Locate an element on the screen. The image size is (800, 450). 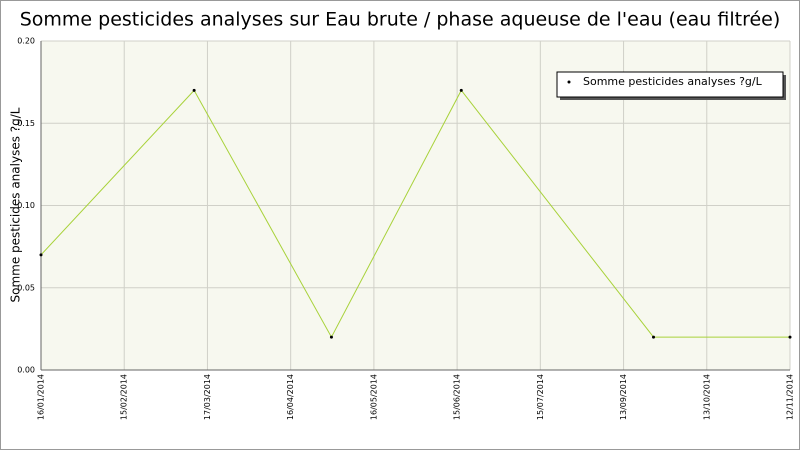
x-tick-label: 16/05/2014 is located at coordinates (373, 397).